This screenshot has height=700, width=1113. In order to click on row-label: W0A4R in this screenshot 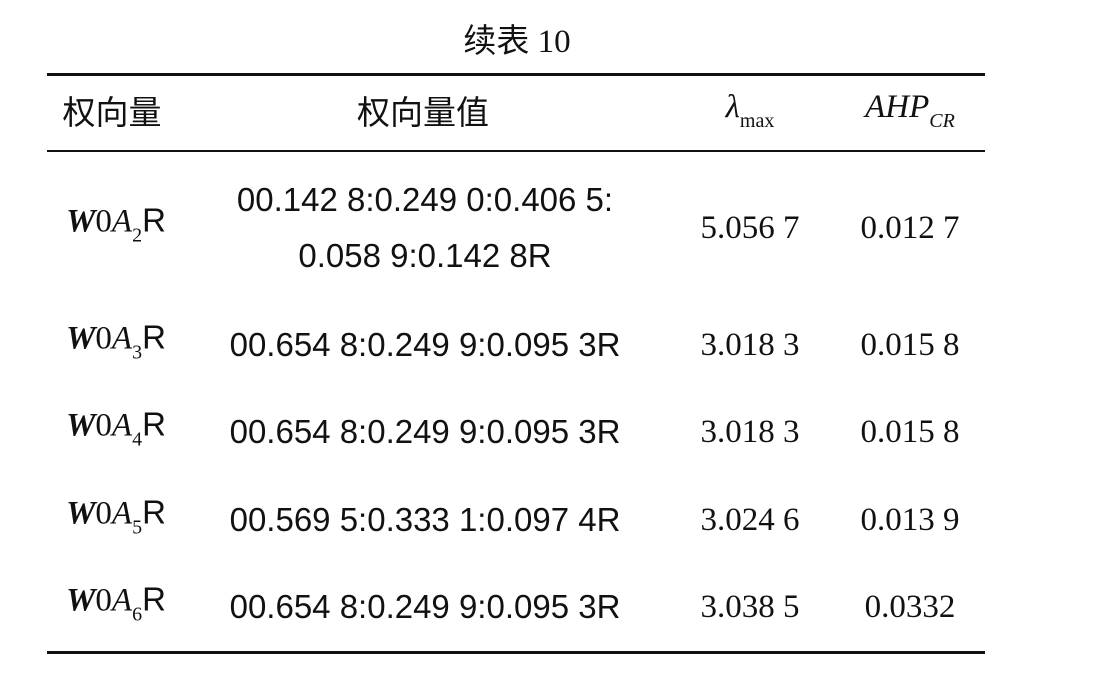, I will do `click(116, 432)`.